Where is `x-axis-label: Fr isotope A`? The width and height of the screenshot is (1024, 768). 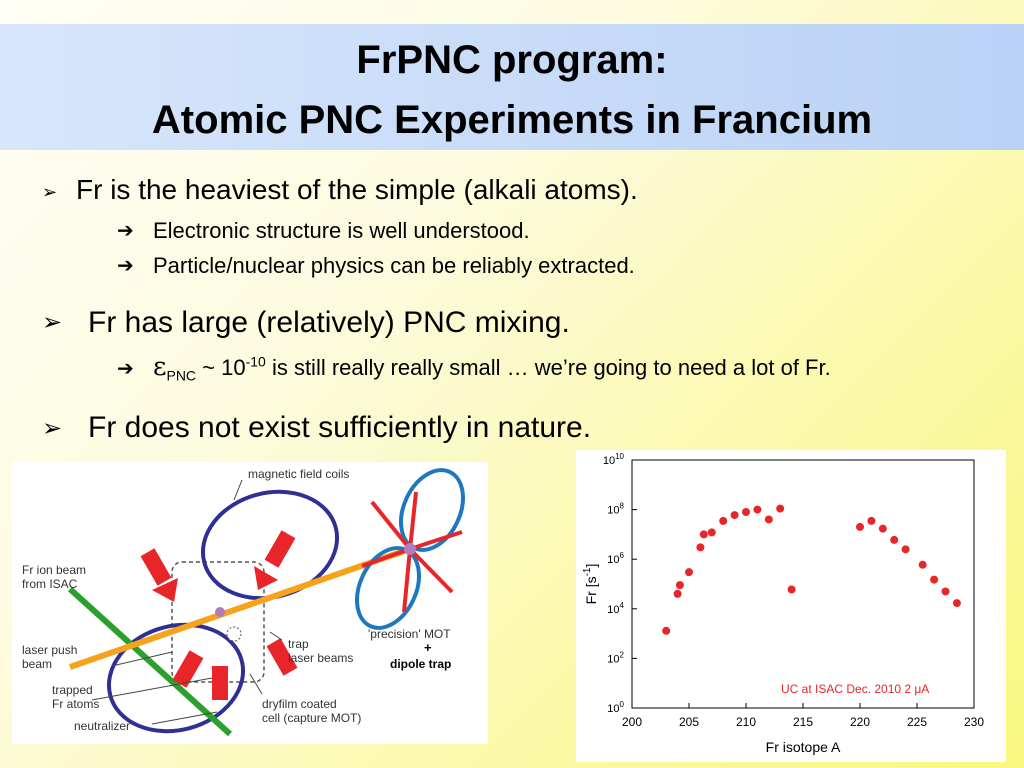 x-axis-label: Fr isotope A is located at coordinates (803, 747).